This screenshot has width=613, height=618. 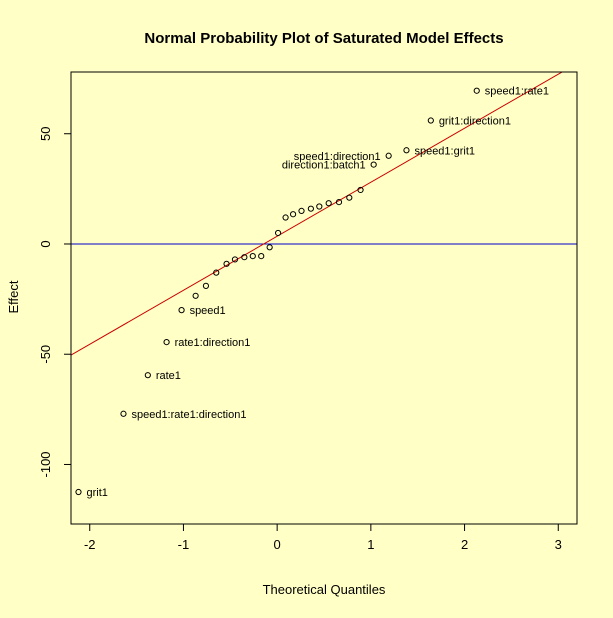 I want to click on x-tick-label: 2, so click(x=464, y=544).